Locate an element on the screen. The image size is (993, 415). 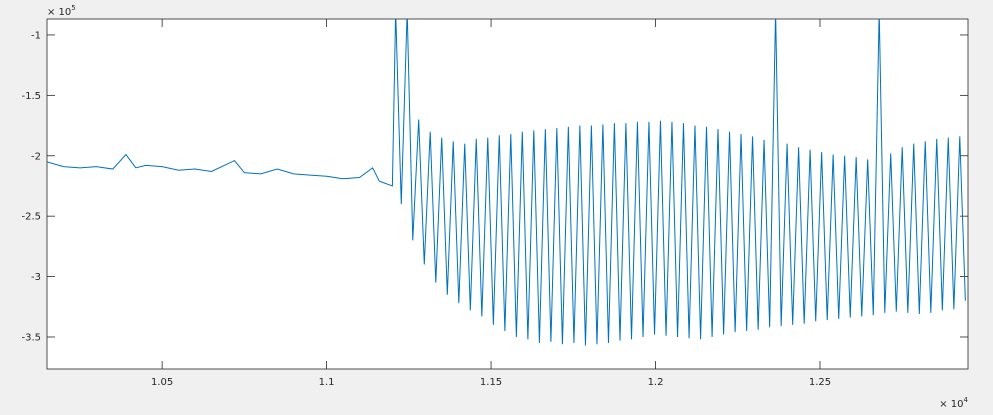
x-multiplier: × 10⁴ is located at coordinates (953, 403).